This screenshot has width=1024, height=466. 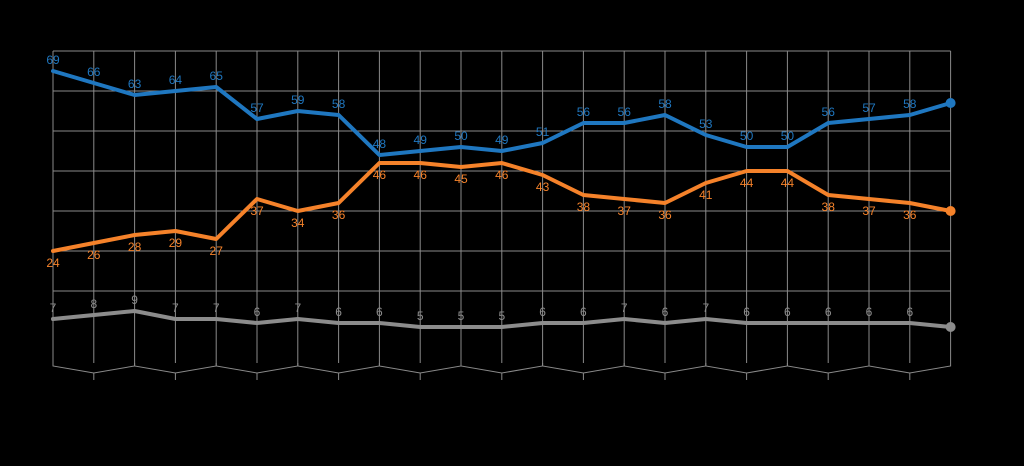 What do you see at coordinates (788, 183) in the screenshot?
I see `data-label-orange-18: 44` at bounding box center [788, 183].